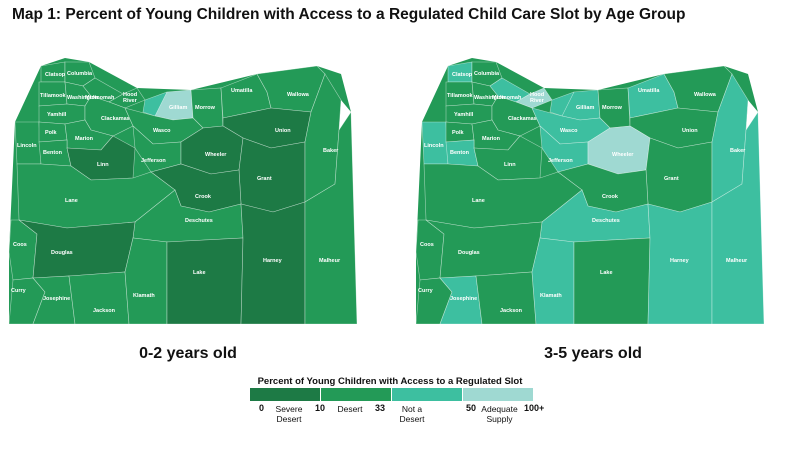 The image size is (792, 455). I want to click on legend-tick-10: 10, so click(320, 408).